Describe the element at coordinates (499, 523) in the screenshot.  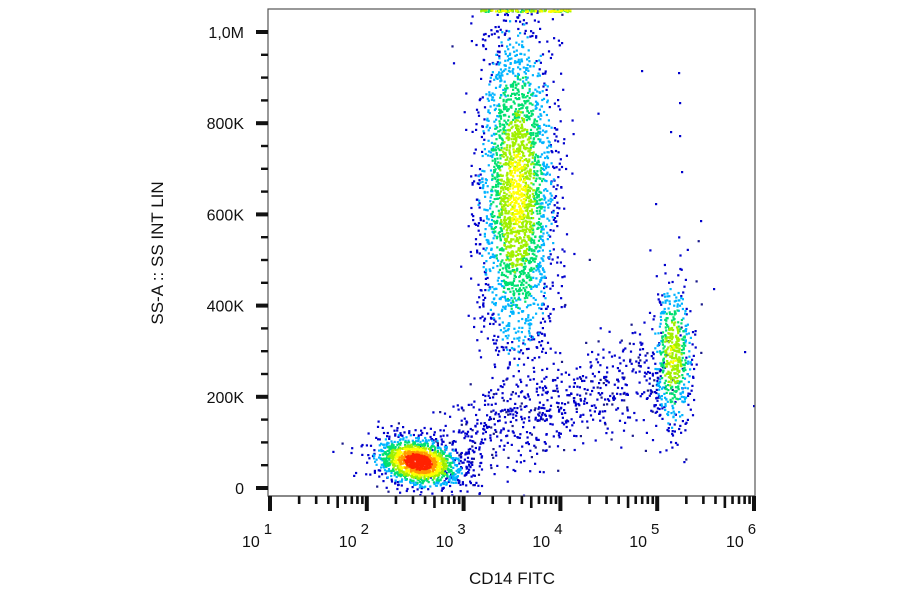
I see `x-axis: 10¹ 10² 10³ 10⁴ 10⁵ 10⁶` at that location.